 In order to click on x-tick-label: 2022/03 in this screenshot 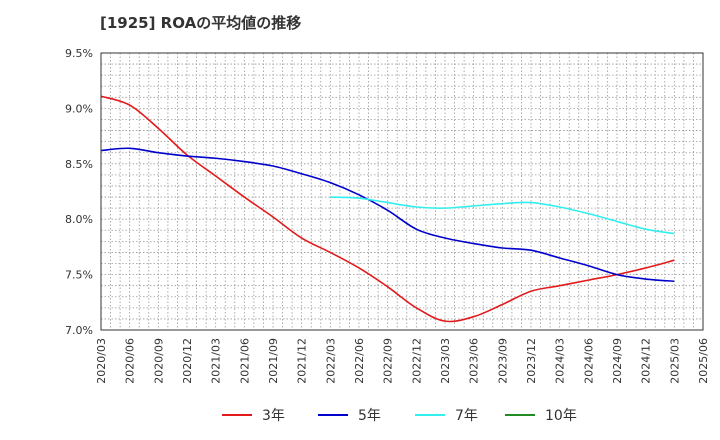, I will do `click(330, 361)`.